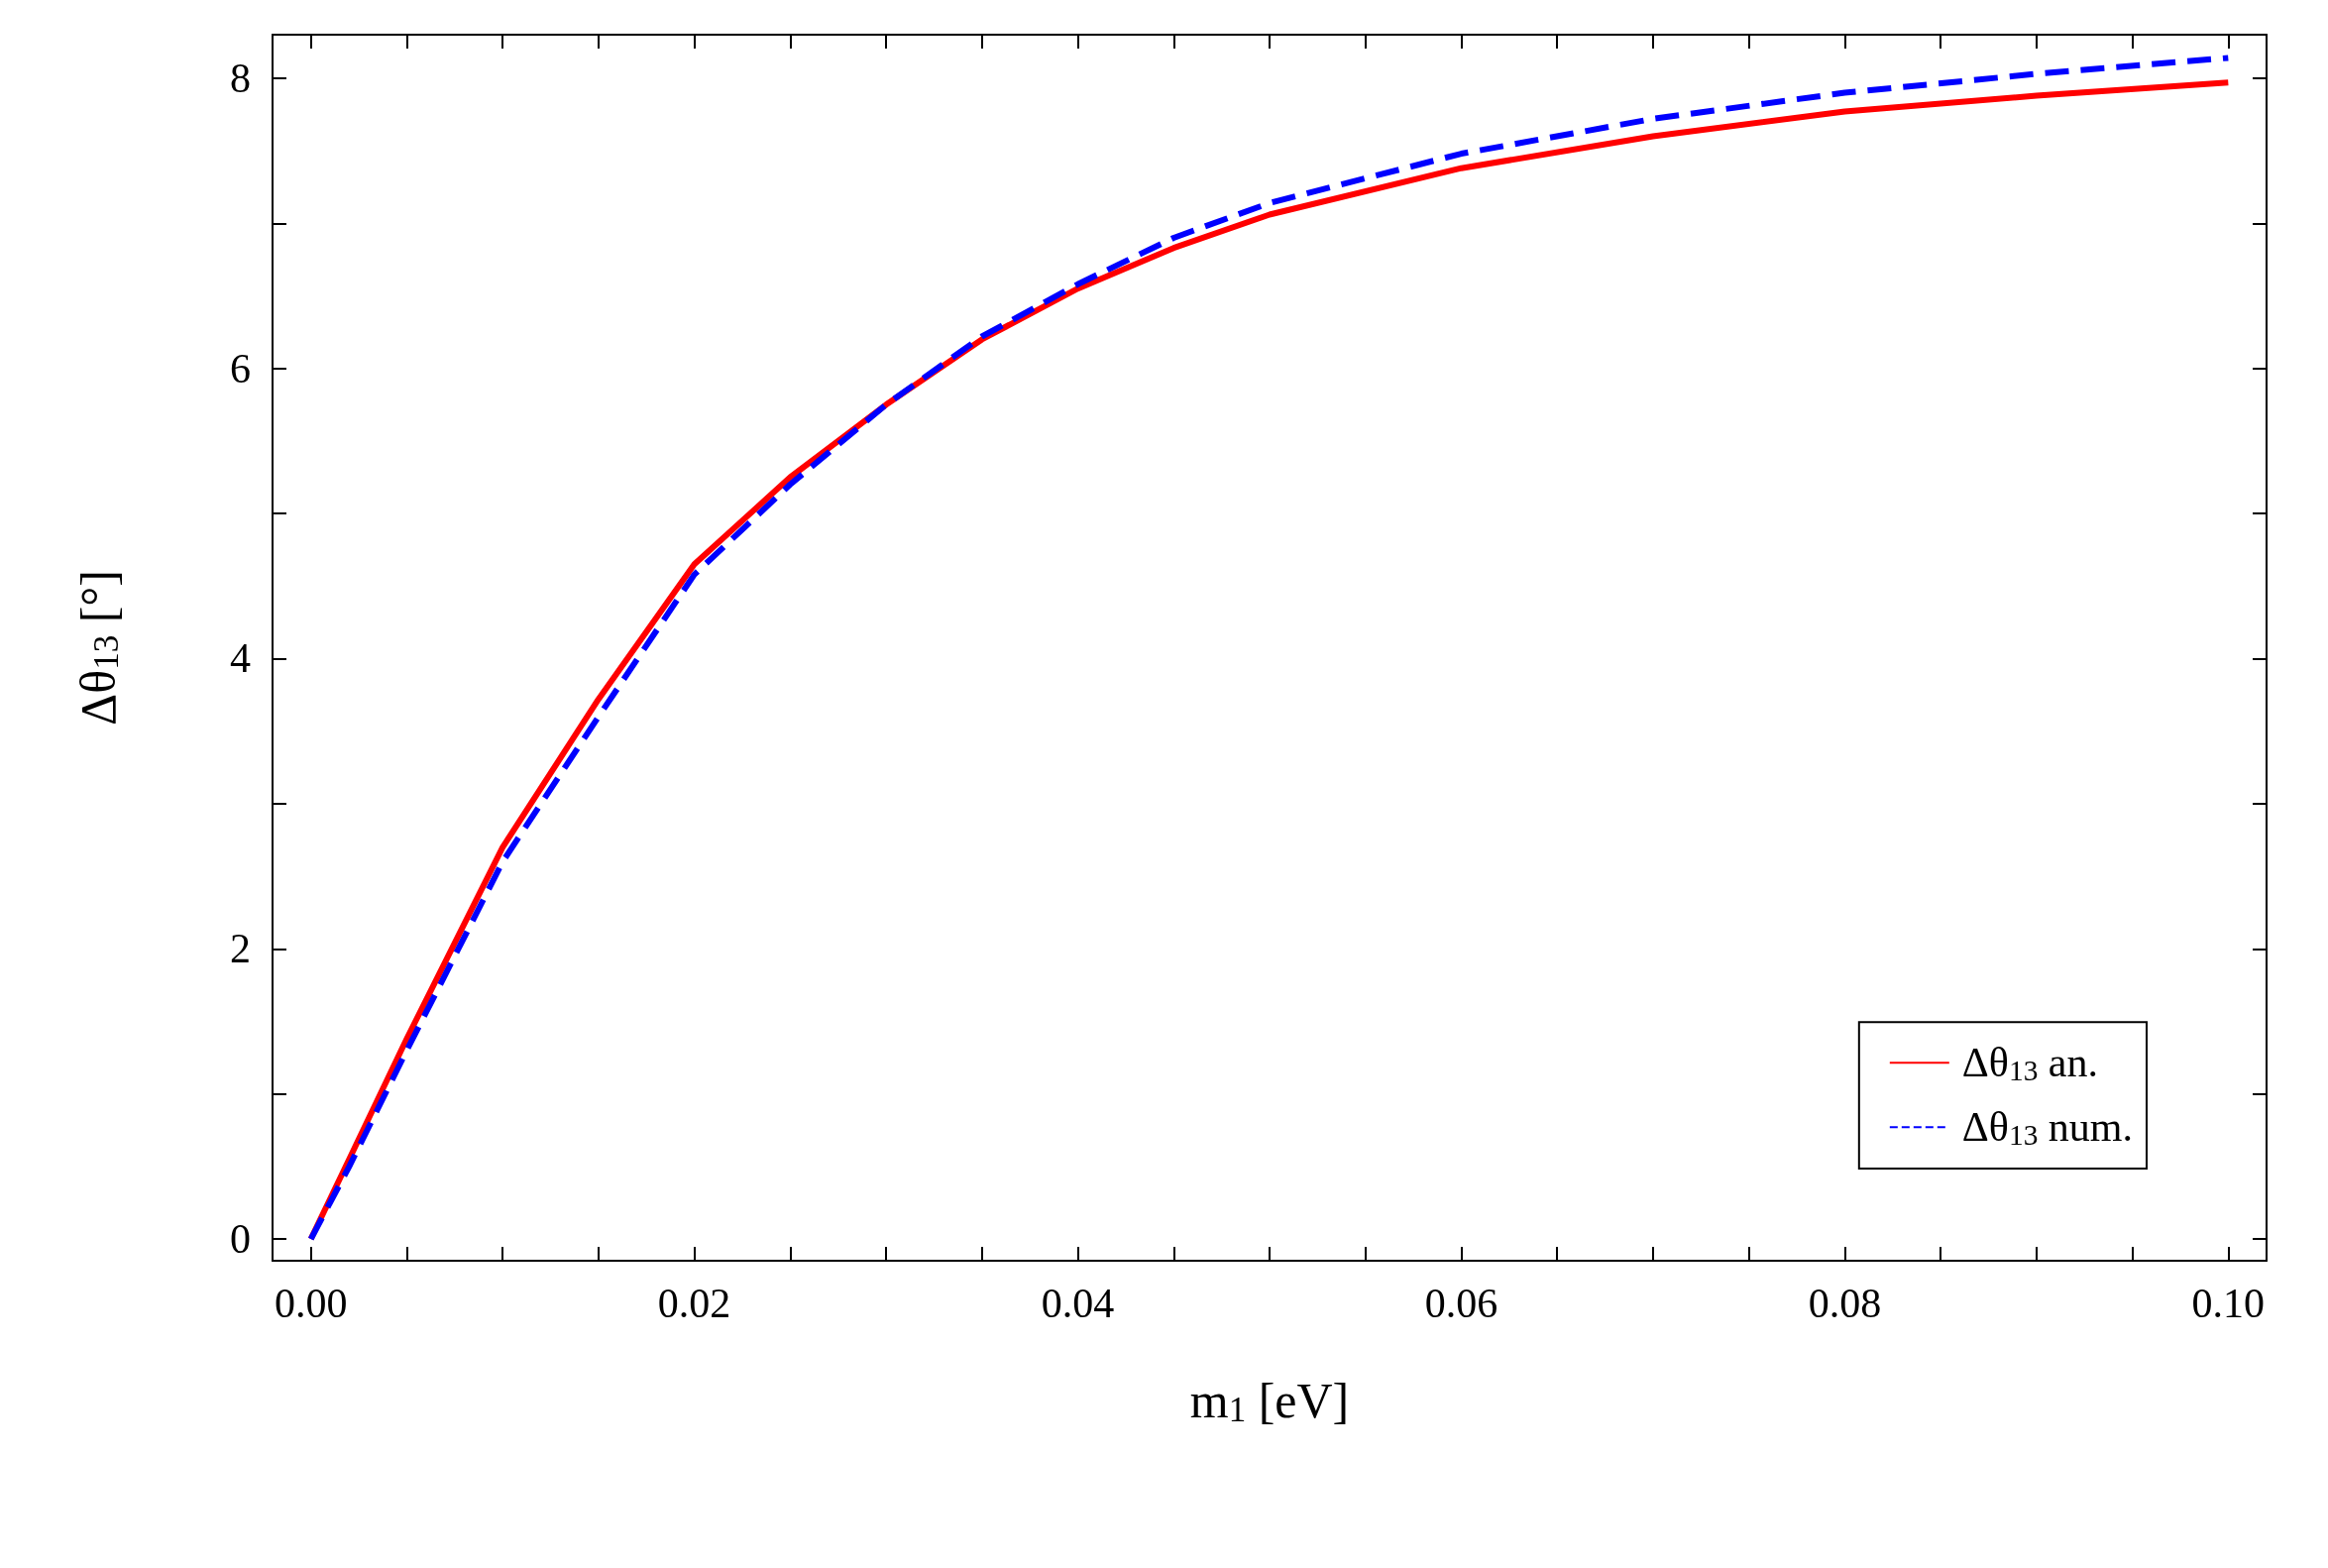 The image size is (2328, 1568). Describe the element at coordinates (240, 368) in the screenshot. I see `y-tick-label: 6` at that location.